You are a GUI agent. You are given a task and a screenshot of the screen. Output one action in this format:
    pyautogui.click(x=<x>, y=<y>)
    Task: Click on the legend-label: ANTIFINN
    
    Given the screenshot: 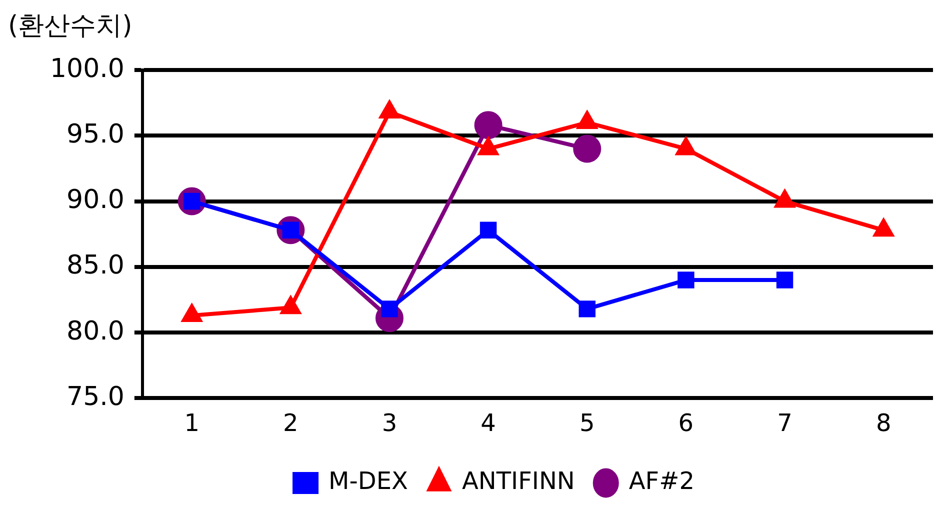 What is the action you would take?
    pyautogui.click(x=518, y=481)
    